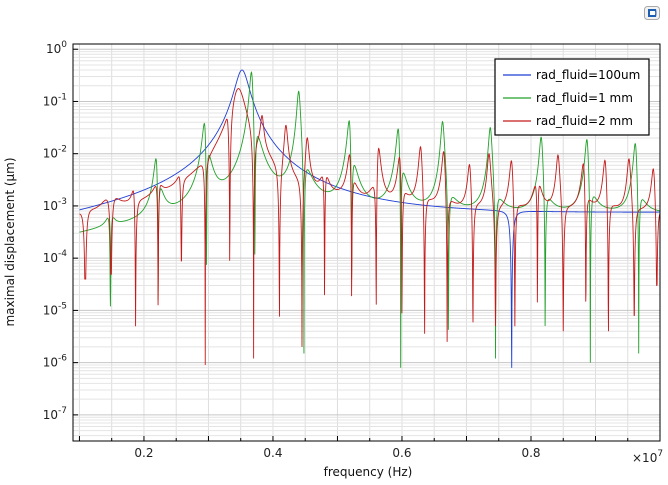 The height and width of the screenshot is (485, 668). Describe the element at coordinates (530, 453) in the screenshot. I see `x-tick-label: 0.8` at that location.